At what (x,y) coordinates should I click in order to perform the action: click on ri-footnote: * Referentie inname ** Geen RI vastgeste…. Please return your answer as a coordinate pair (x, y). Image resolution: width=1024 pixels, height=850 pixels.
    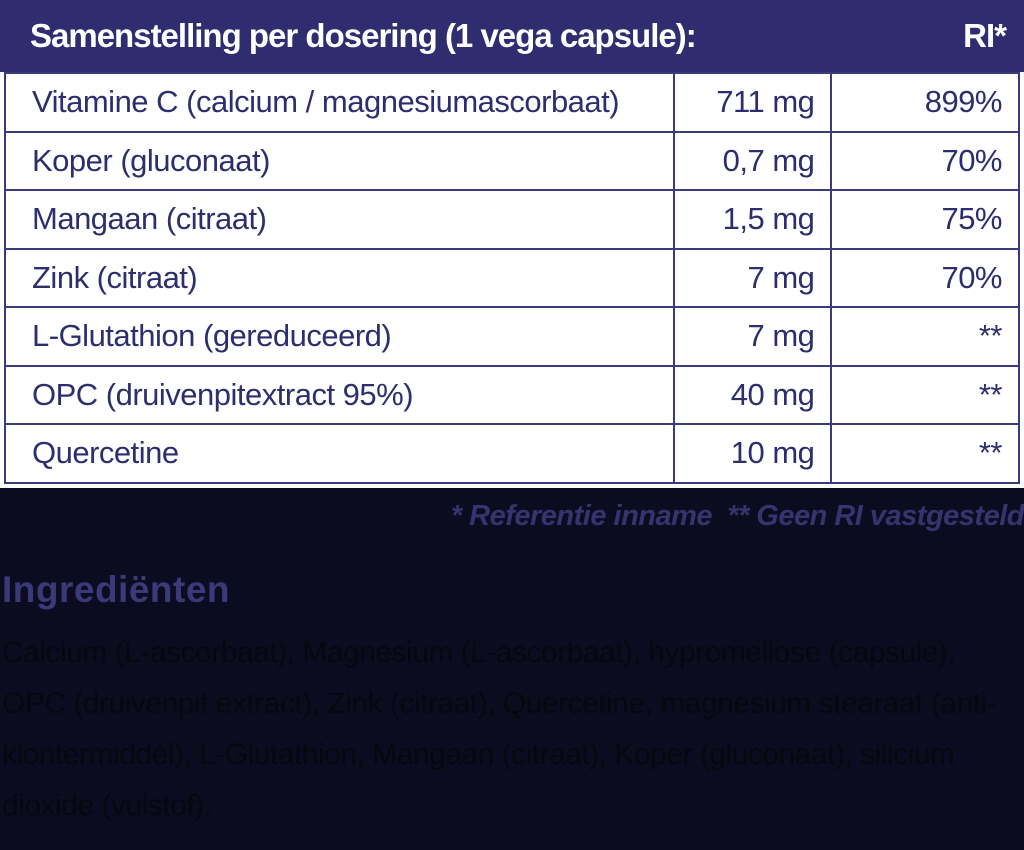
    Looking at the image, I should click on (737, 515).